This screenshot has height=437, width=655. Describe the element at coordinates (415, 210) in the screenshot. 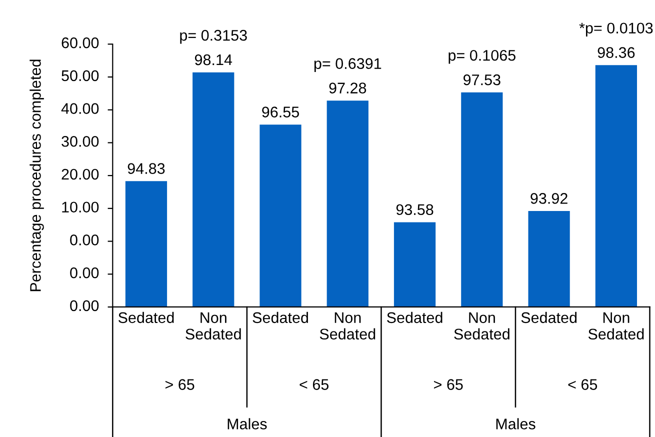

I see `data-label: 93.58` at that location.